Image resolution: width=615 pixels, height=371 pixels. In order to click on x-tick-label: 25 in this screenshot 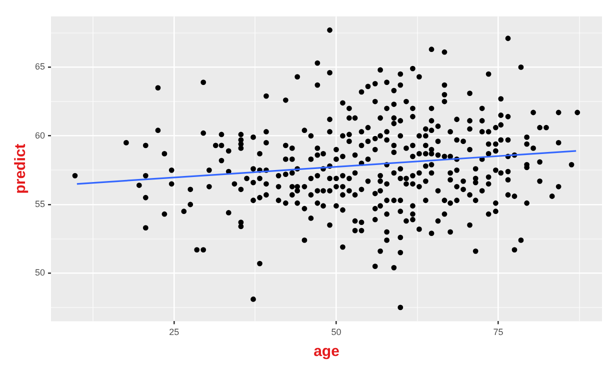, I will do `click(174, 332)`.